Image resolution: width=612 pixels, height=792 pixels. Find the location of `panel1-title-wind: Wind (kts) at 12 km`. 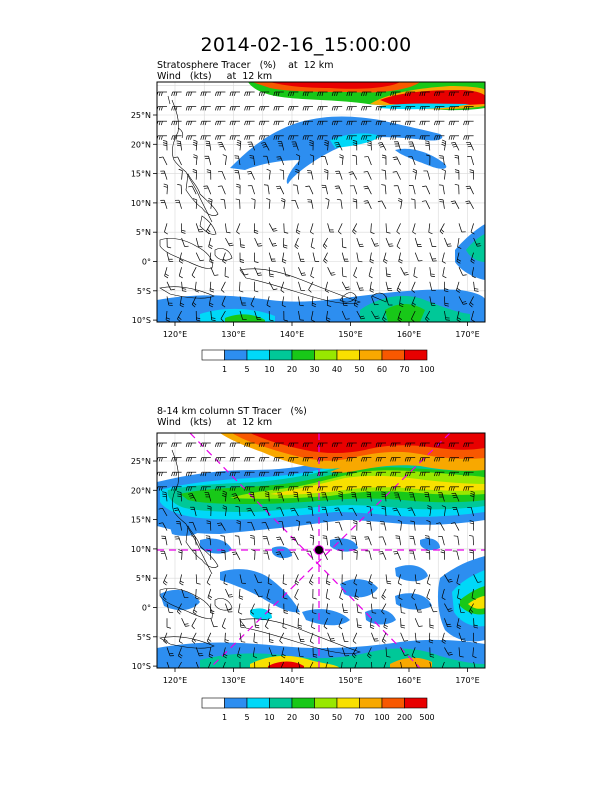

panel1-title-wind: Wind (kts) at 12 km is located at coordinates (215, 76).